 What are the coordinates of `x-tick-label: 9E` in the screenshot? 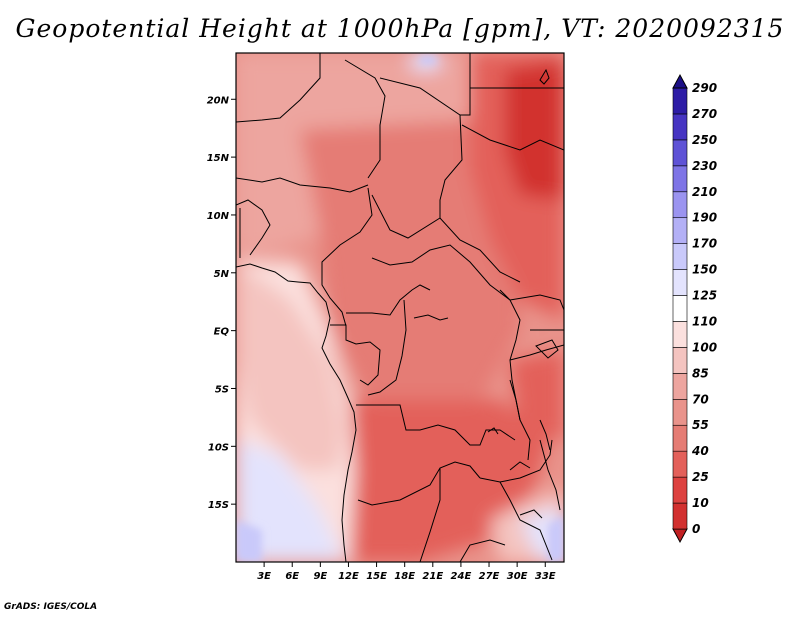 It's located at (320, 576).